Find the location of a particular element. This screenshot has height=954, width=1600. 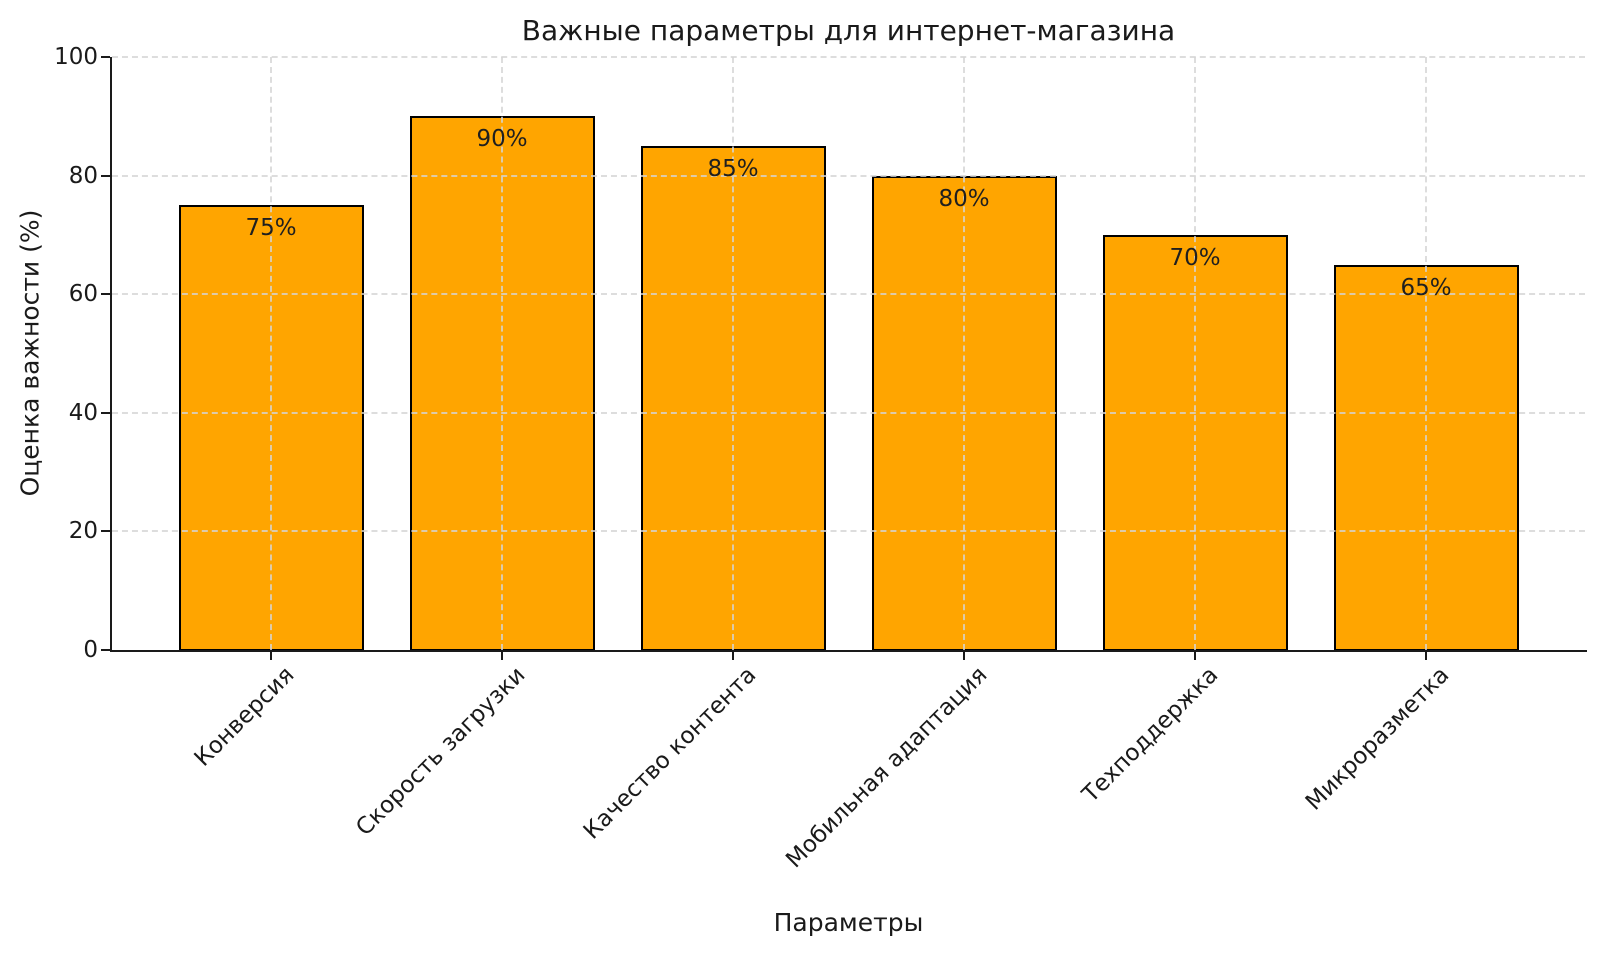

chart-title: Важные параметры для интернет-магазина is located at coordinates (848, 30).